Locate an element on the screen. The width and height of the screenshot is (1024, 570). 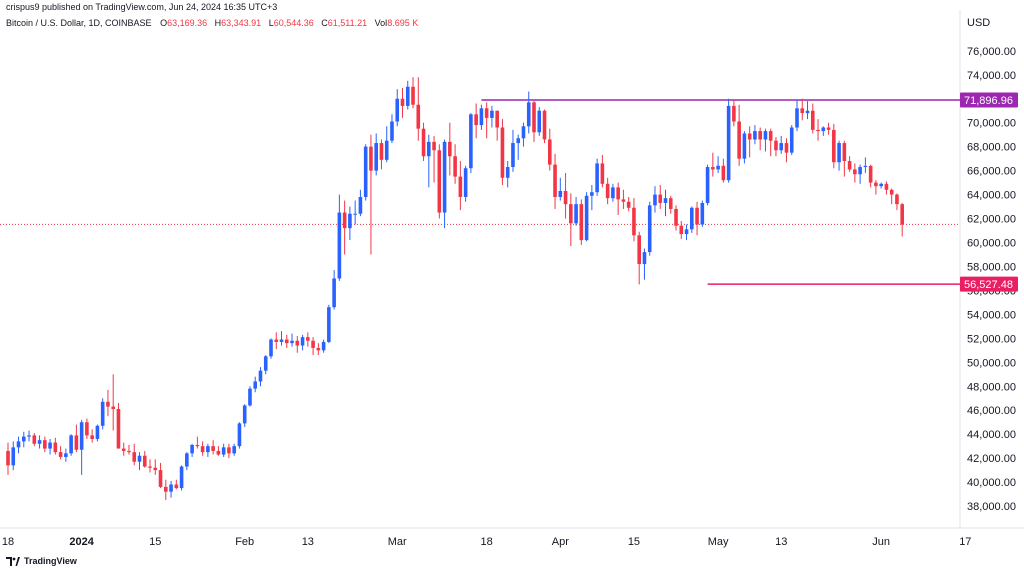
time-axis: 18 2024 15 Feb 13 Mar 18 Apr 15 May 13 Jun 17 is located at coordinates (487, 542).